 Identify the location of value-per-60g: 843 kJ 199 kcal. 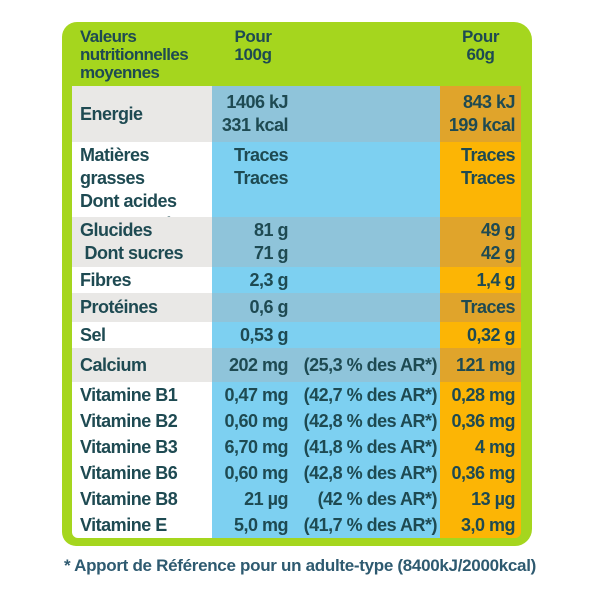
(480, 114).